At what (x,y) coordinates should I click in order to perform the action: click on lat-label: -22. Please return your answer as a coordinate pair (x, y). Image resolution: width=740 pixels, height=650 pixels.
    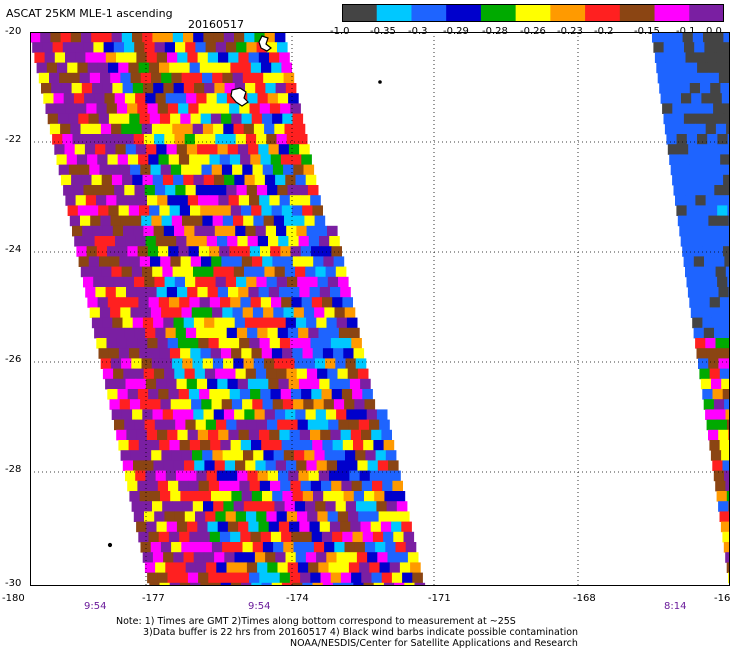
    Looking at the image, I should click on (13, 139).